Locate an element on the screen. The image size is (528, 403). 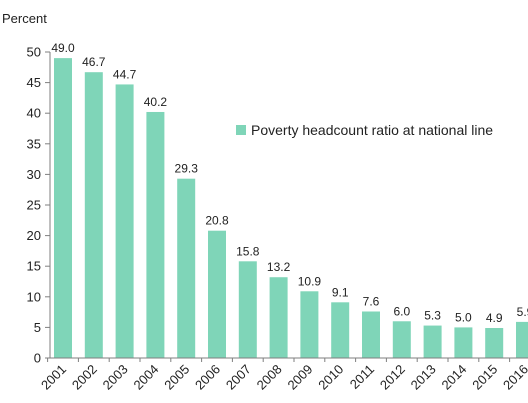
y-tick-label: 35 is located at coordinates (34, 143).